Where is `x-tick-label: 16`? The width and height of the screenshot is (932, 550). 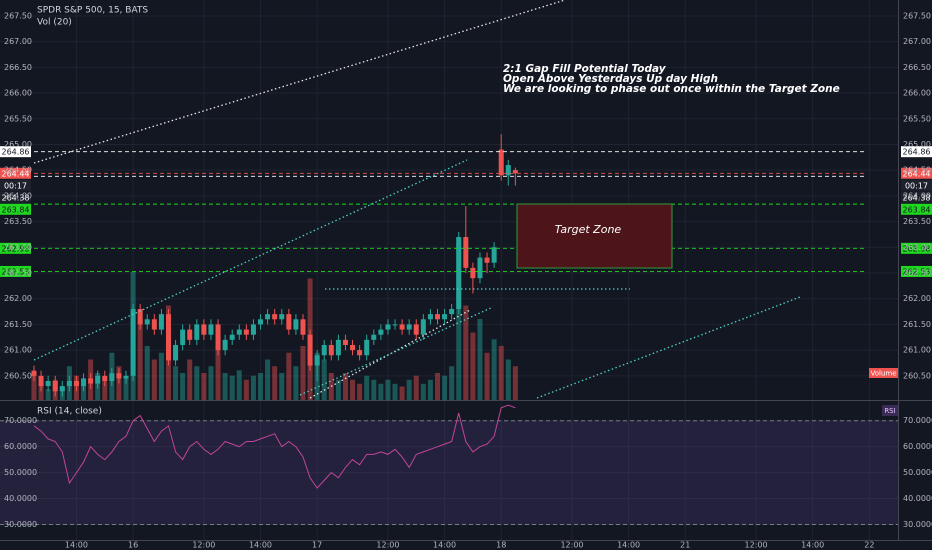 x-tick-label: 16 is located at coordinates (133, 545).